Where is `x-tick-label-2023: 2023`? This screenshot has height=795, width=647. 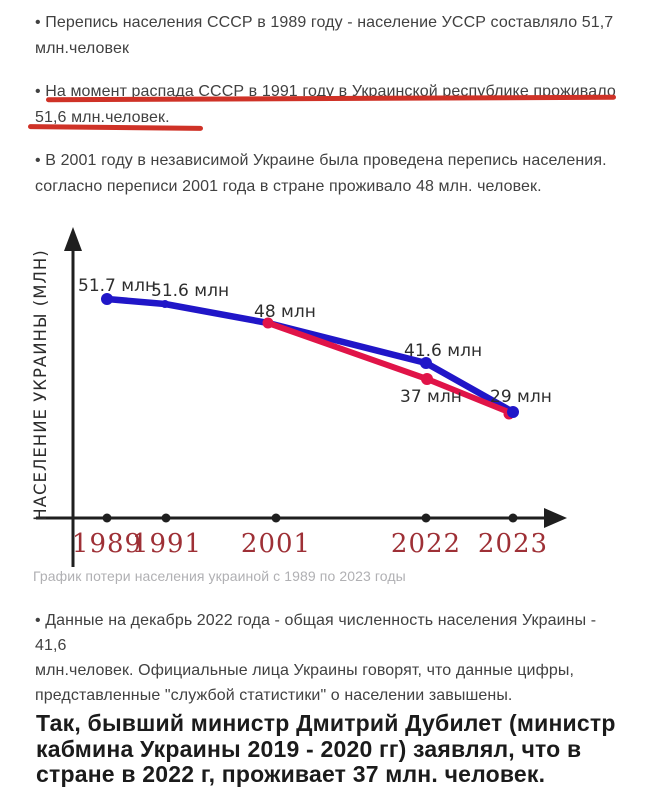
x-tick-label-2023: 2023 is located at coordinates (513, 544).